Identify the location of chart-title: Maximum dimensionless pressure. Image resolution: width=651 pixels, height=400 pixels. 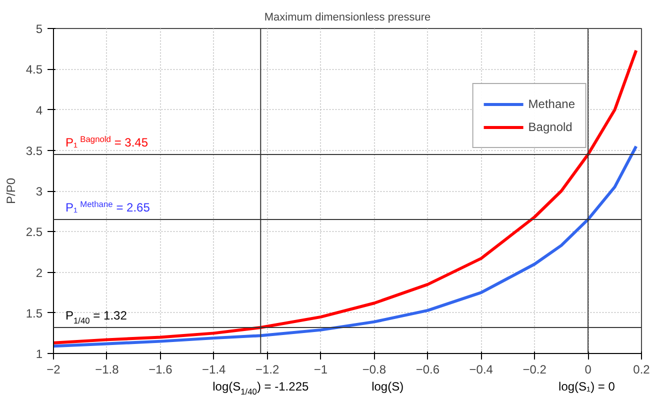
(347, 18).